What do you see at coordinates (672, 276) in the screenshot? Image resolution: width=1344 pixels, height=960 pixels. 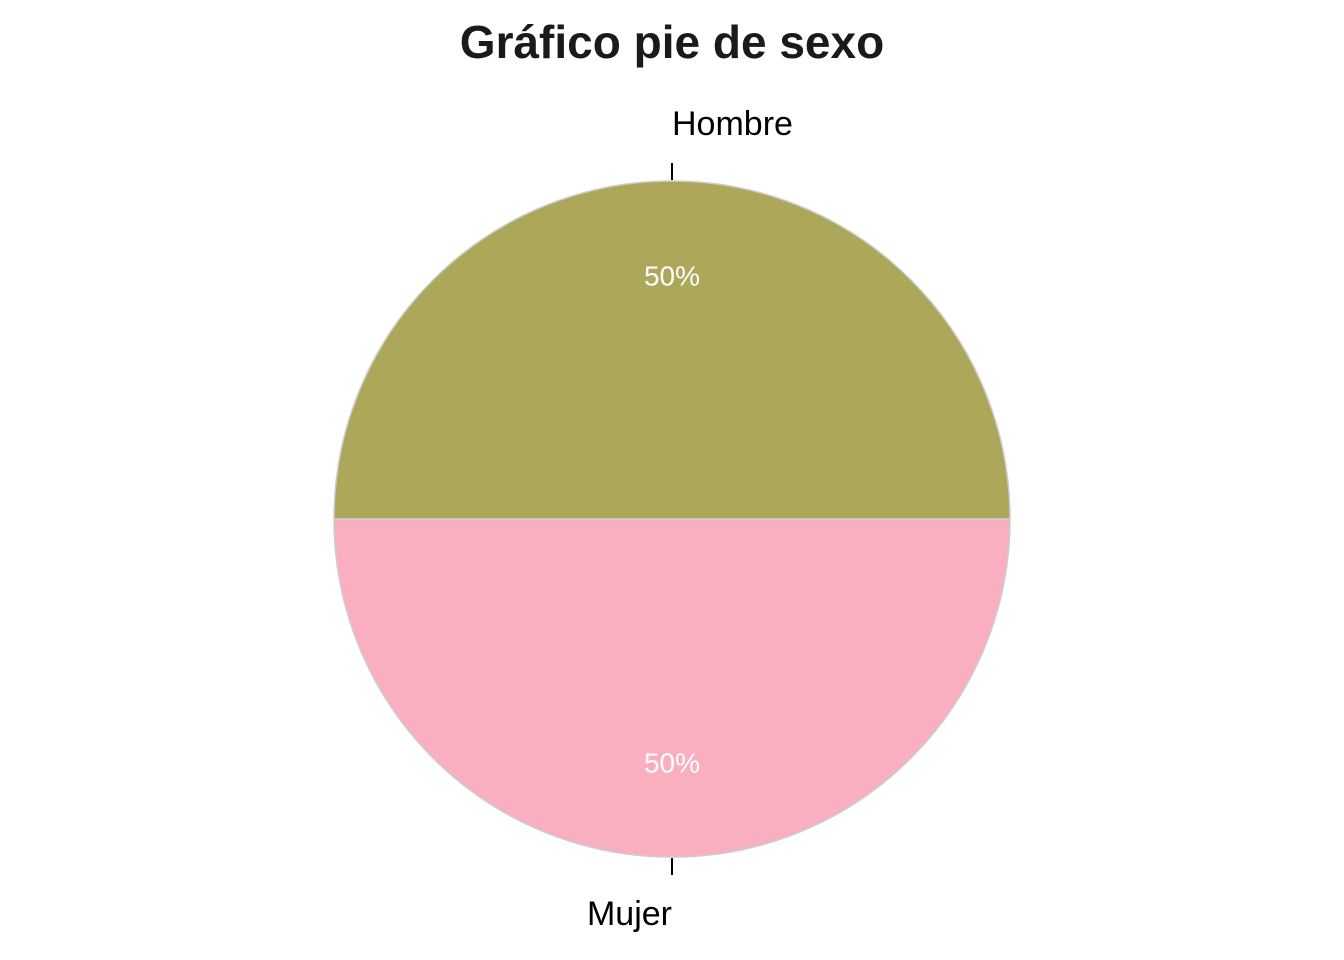 I see `percent-label-hombre: 50%` at bounding box center [672, 276].